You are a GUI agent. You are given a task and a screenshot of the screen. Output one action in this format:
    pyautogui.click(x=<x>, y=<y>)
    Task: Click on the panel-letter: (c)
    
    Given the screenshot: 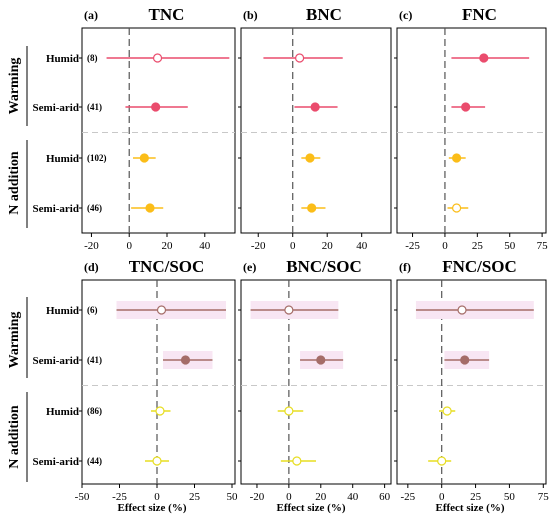 What is the action you would take?
    pyautogui.click(x=405, y=15)
    